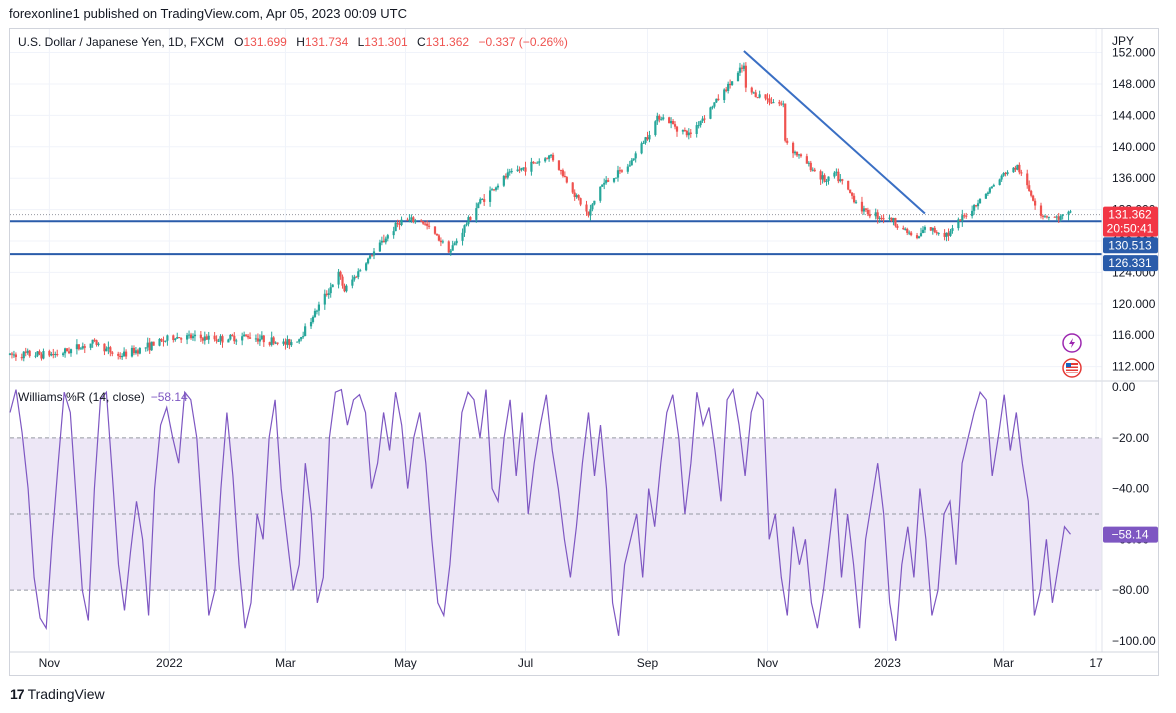  Describe the element at coordinates (523, 42) in the screenshot. I see `change-value: −0.337 (−0.26%)` at that location.